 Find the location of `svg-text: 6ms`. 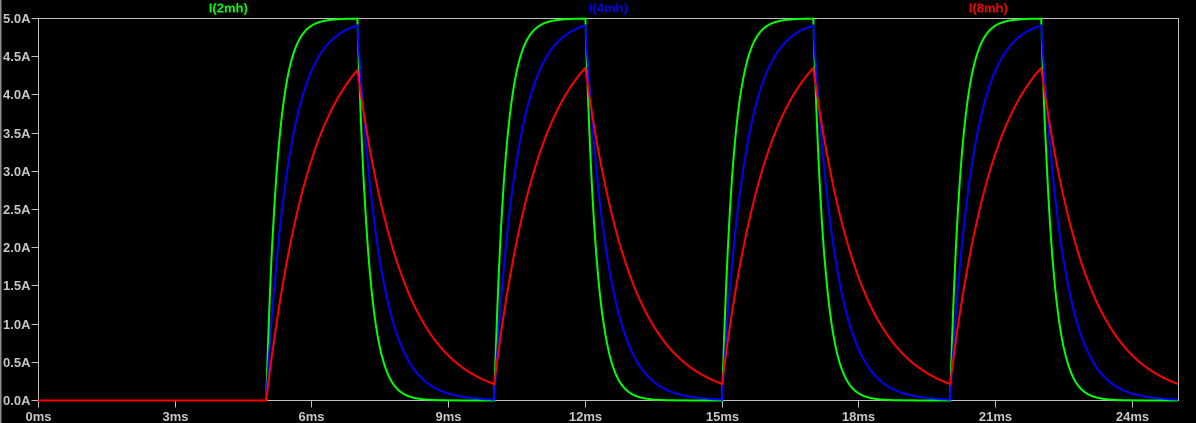

svg-text: 6ms is located at coordinates (311, 416).